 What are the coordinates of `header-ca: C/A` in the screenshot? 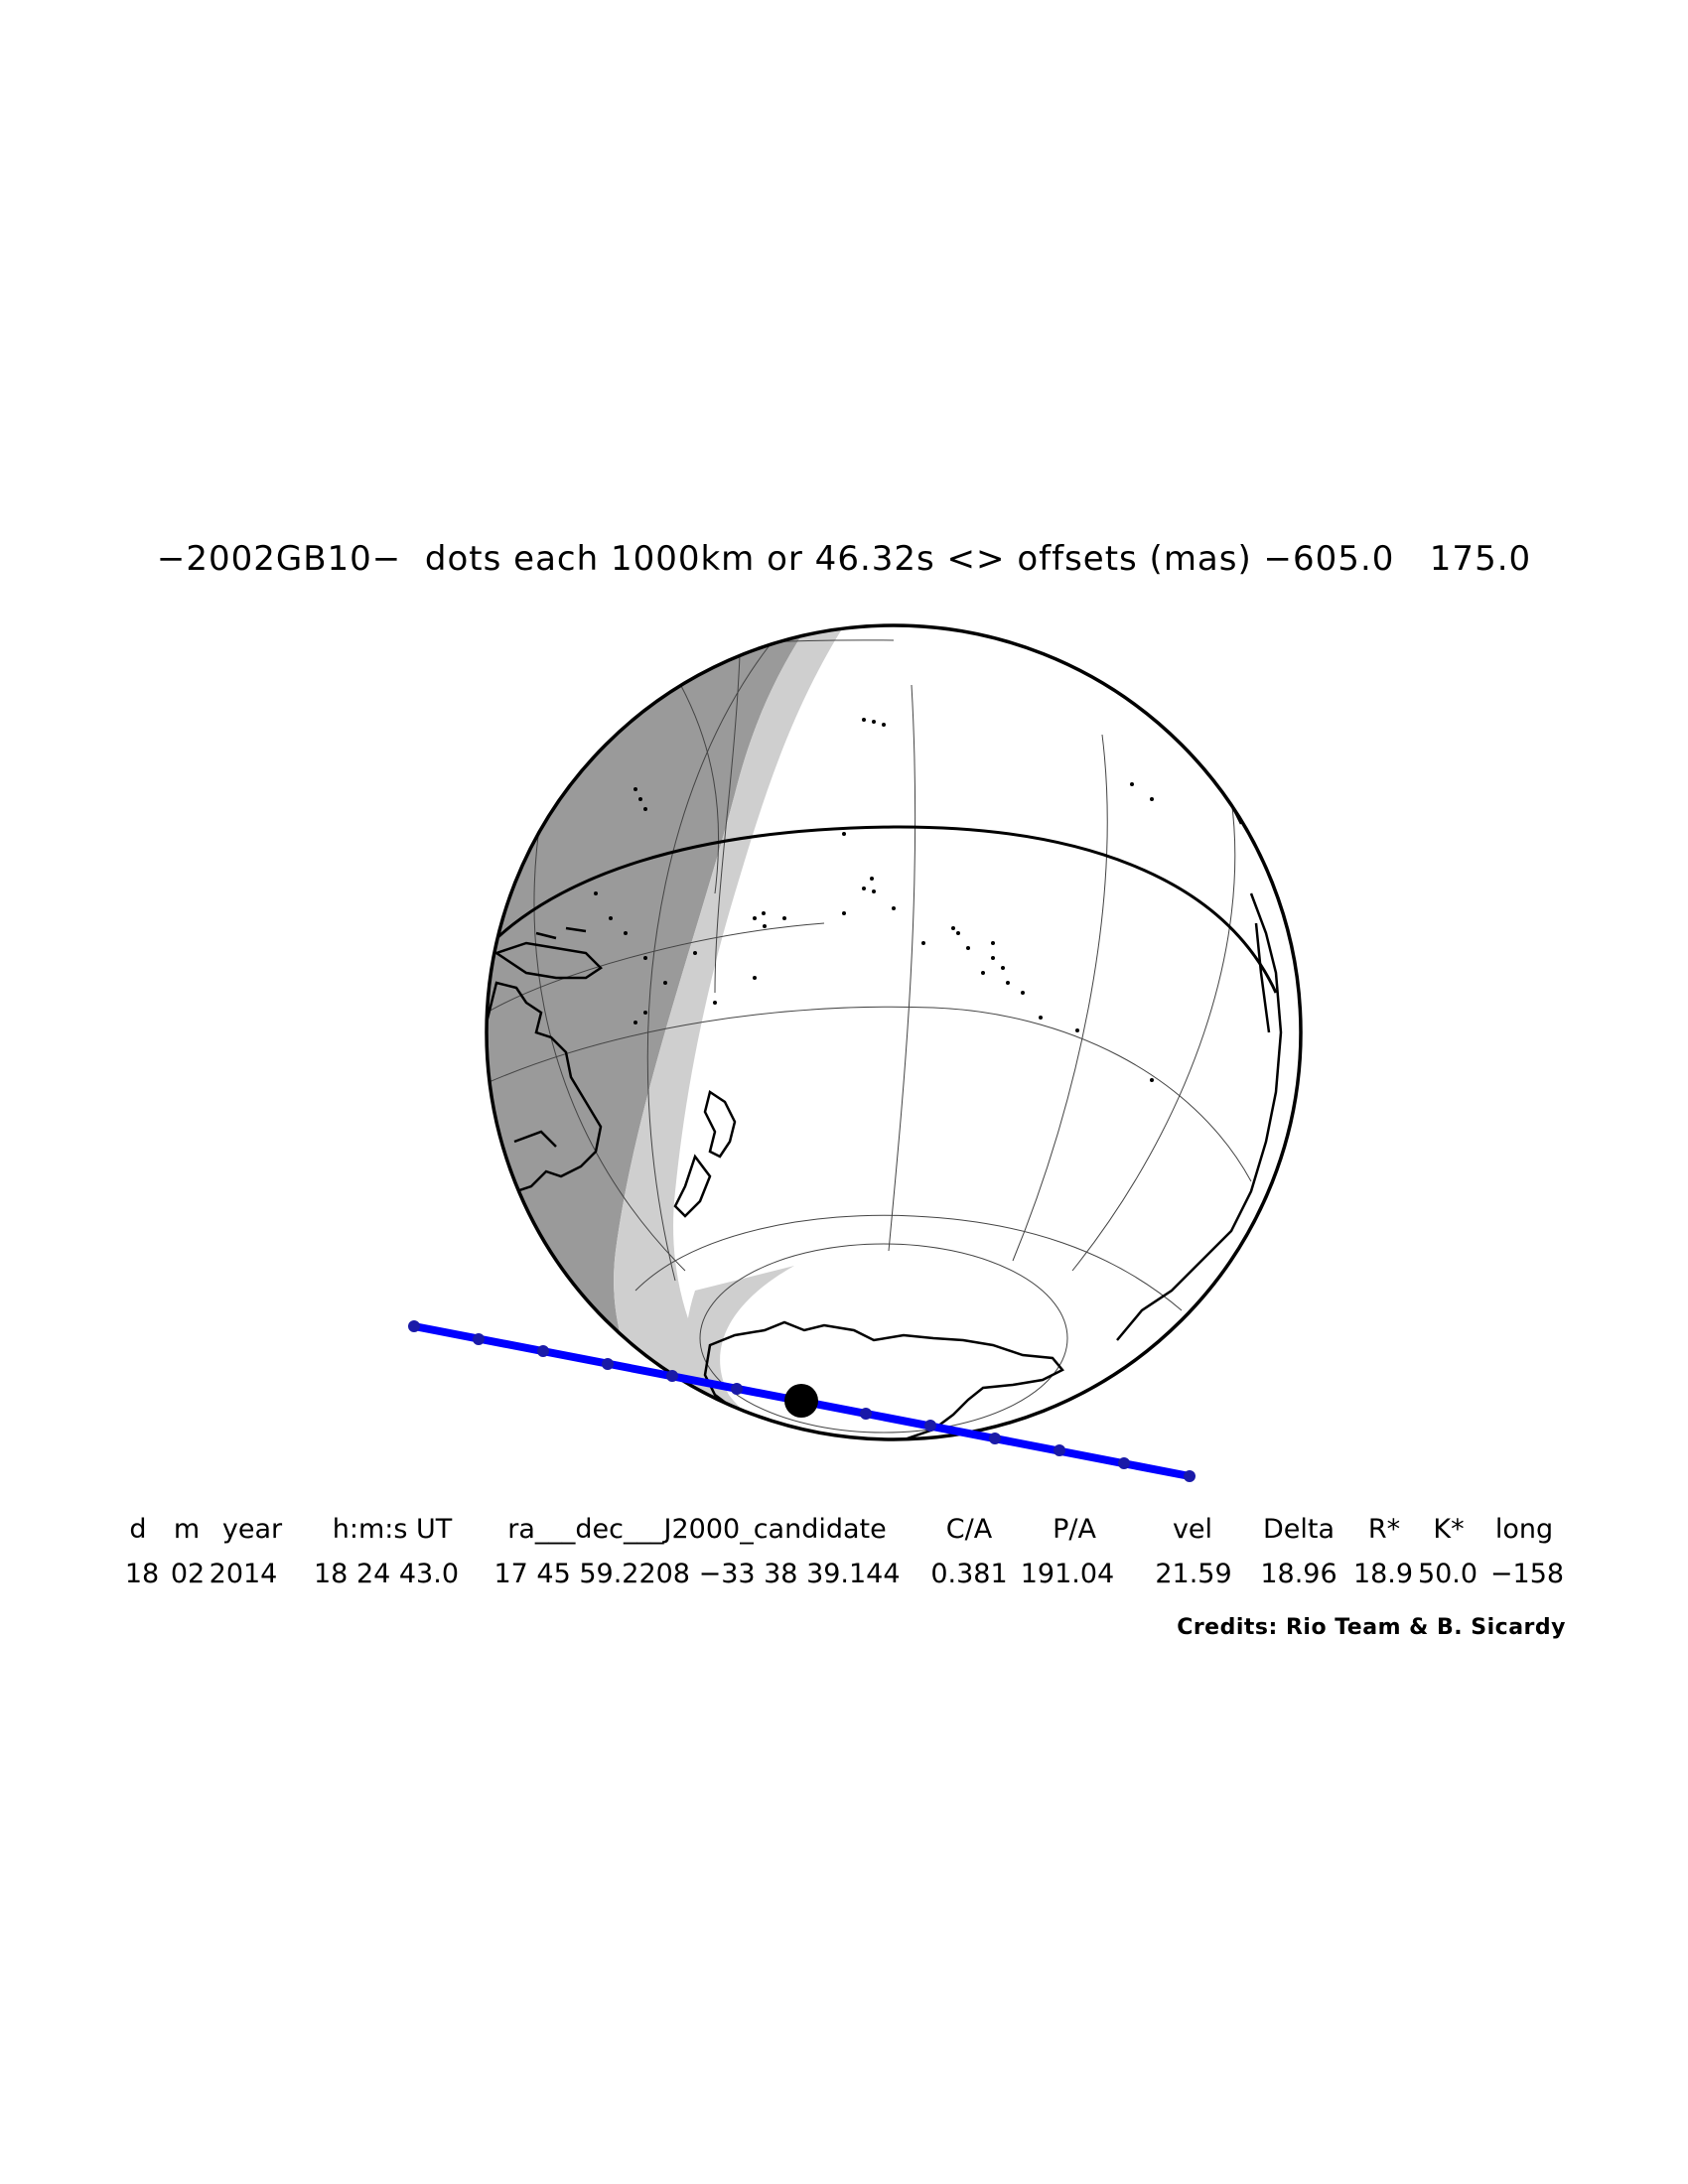 It's located at (969, 1529).